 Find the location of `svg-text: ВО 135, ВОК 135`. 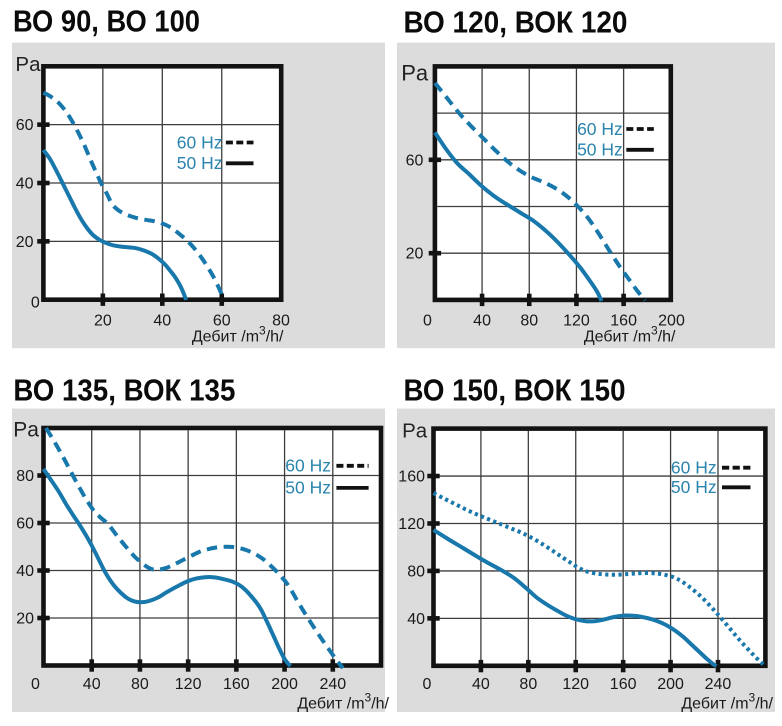

svg-text: ВО 135, ВОК 135 is located at coordinates (124, 390).